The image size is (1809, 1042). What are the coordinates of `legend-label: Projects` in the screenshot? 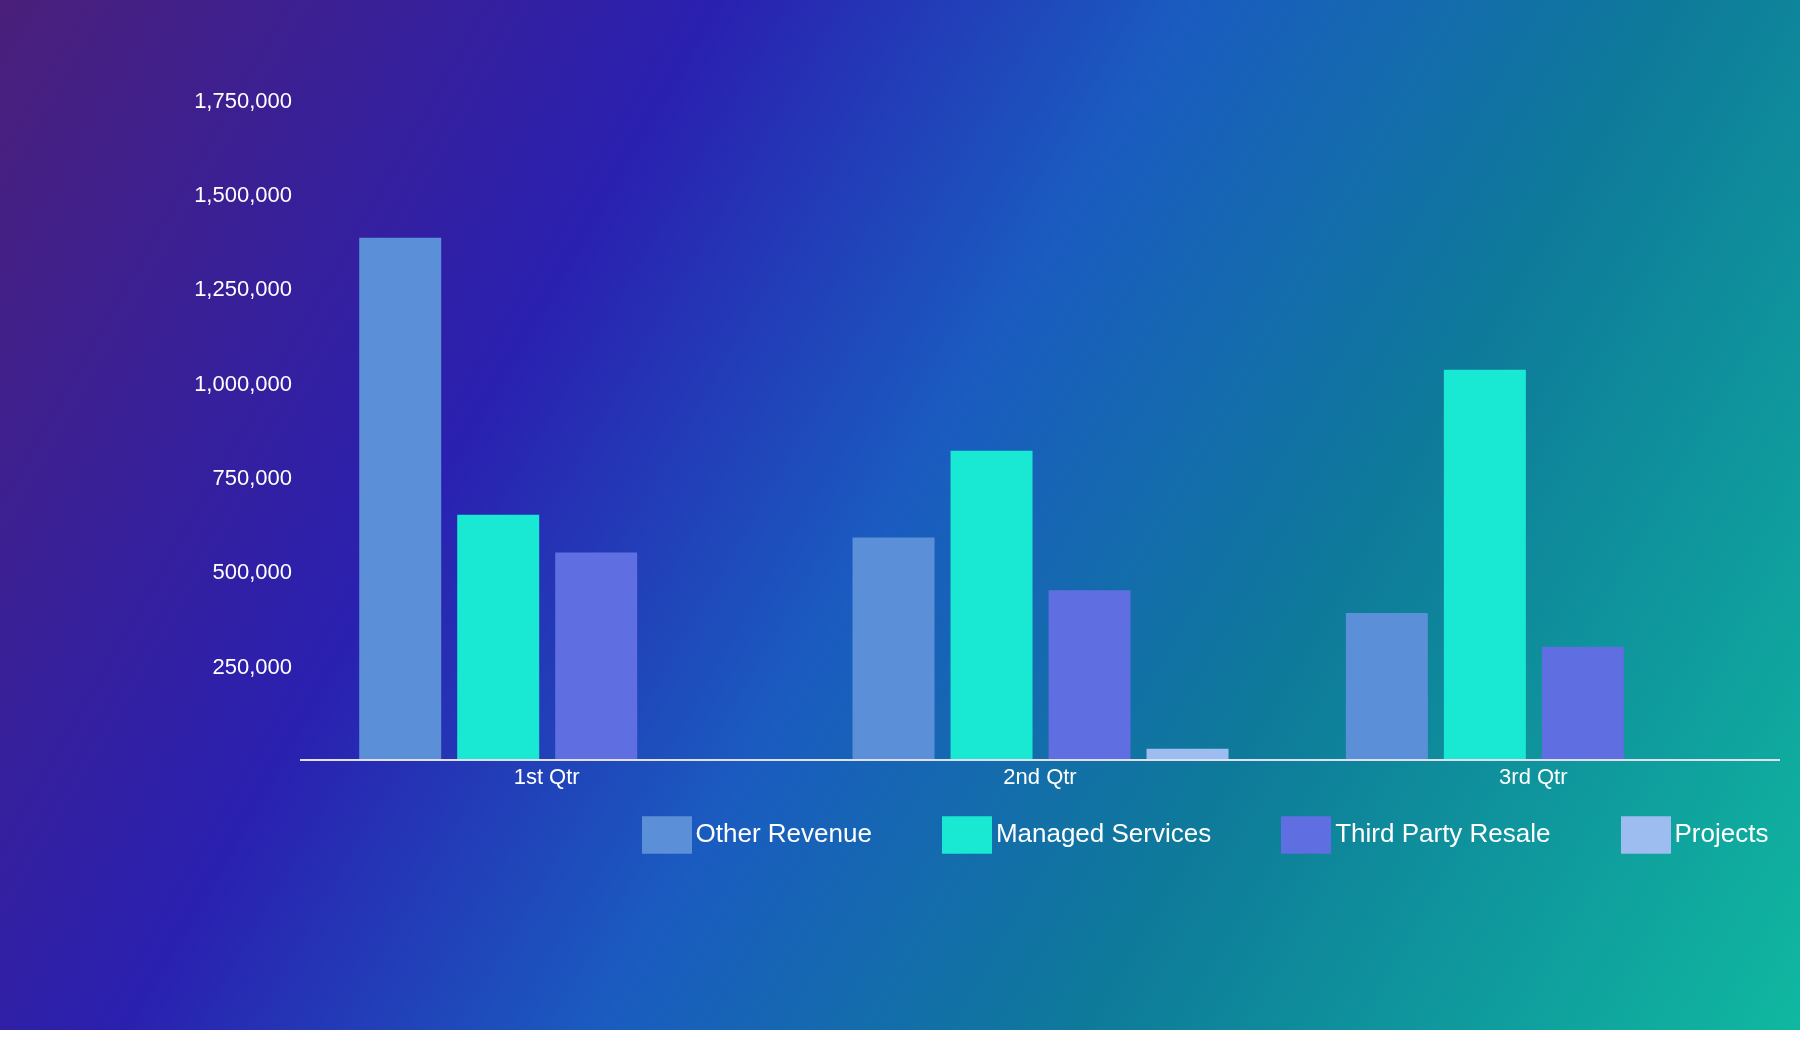 It's located at (1721, 832).